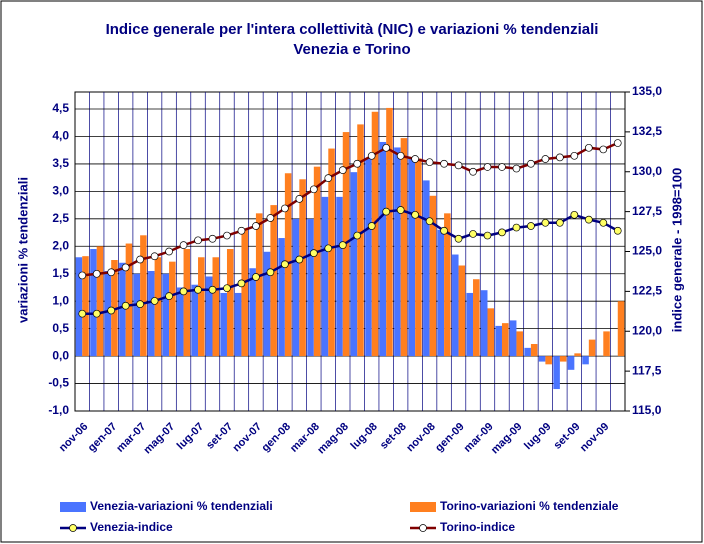 The height and width of the screenshot is (544, 704). Describe the element at coordinates (73, 528) in the screenshot. I see `legend-marker` at that location.